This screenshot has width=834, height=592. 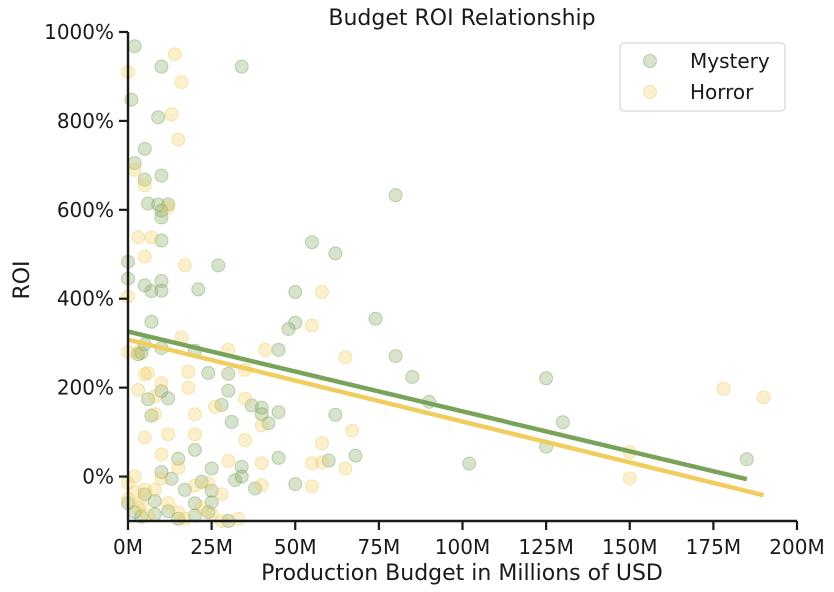 What do you see at coordinates (713, 547) in the screenshot?
I see `x-tick-label: 175M` at bounding box center [713, 547].